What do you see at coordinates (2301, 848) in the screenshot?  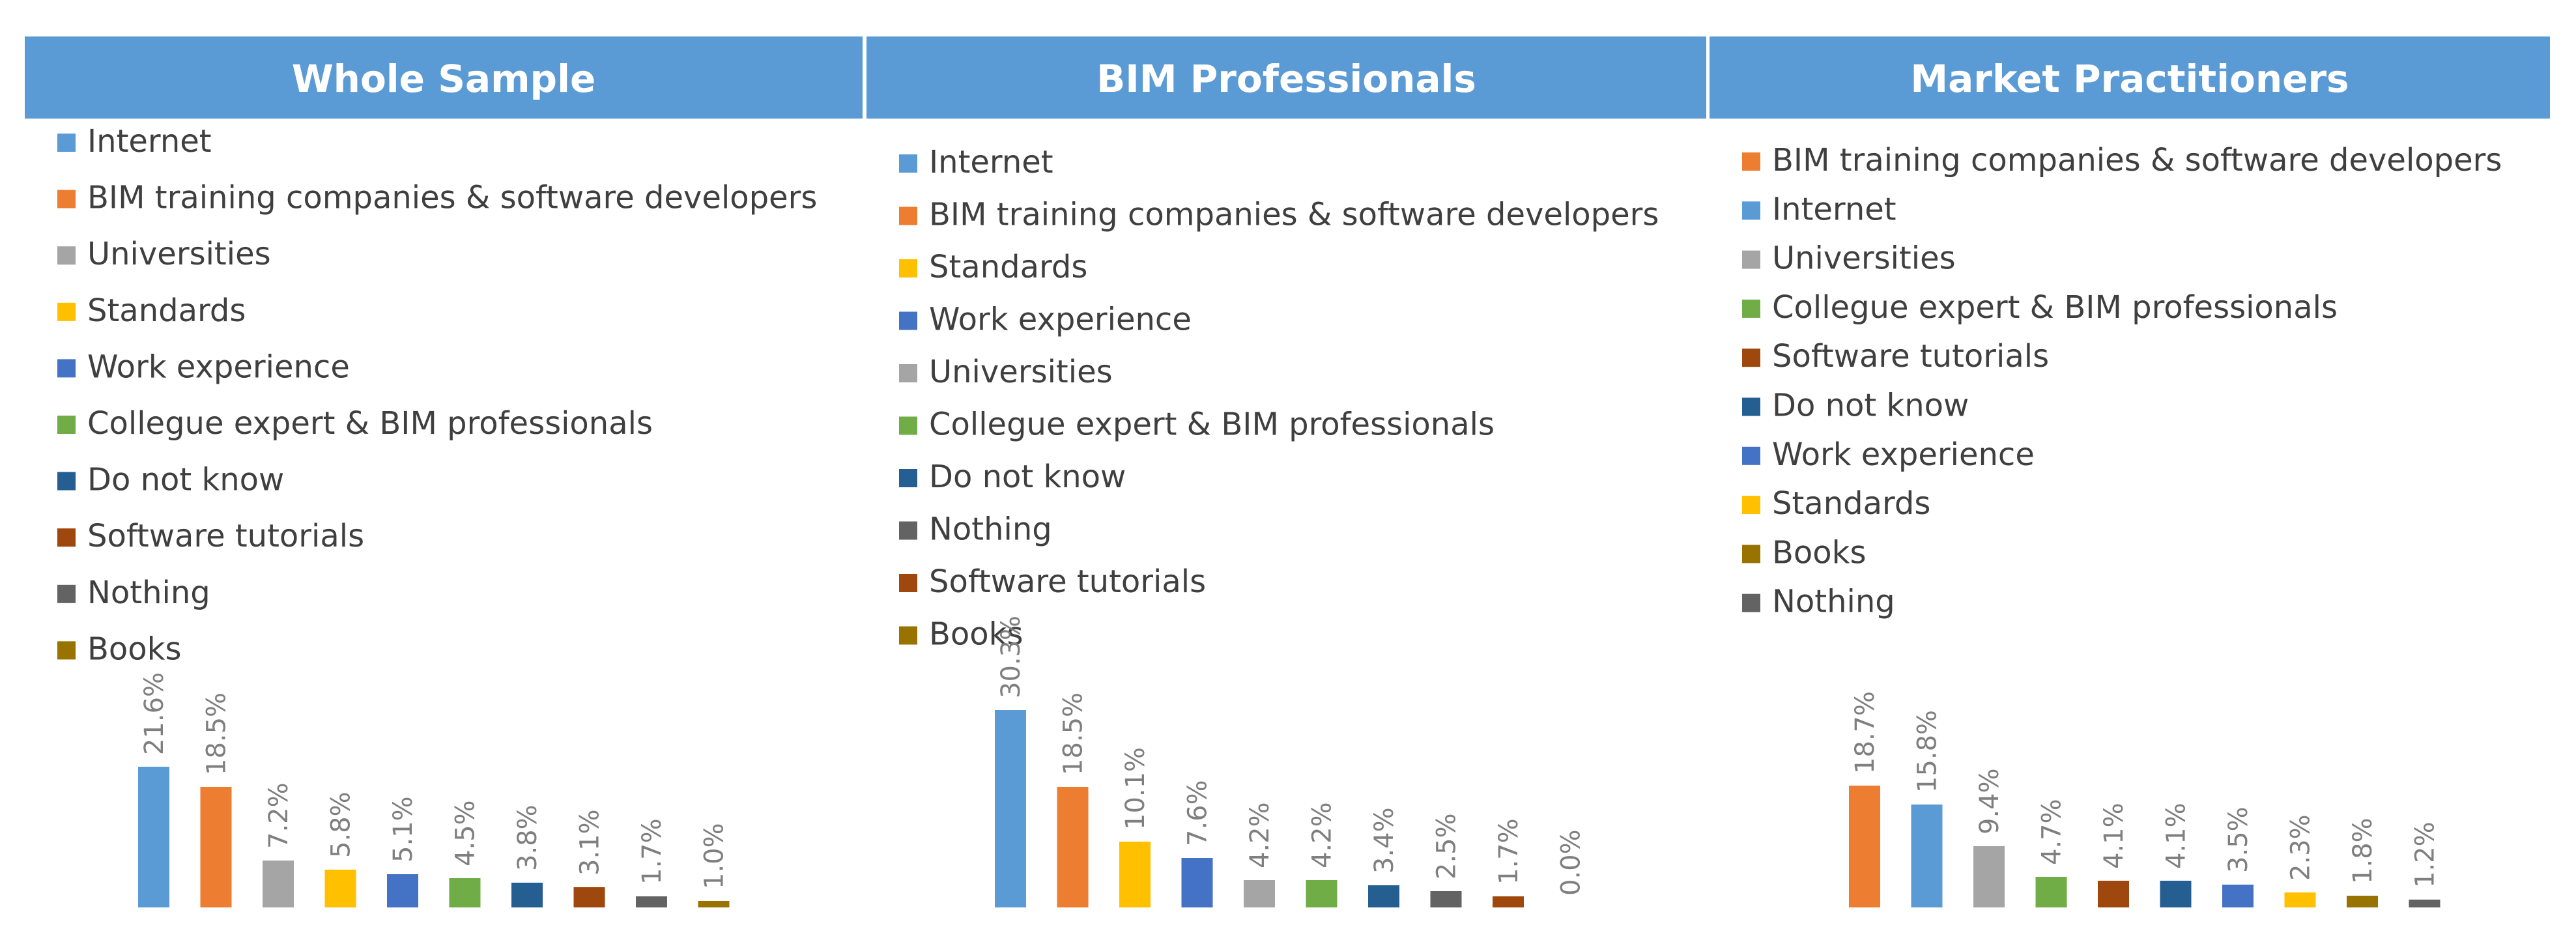 I see `data-label: 2.3%` at bounding box center [2301, 848].